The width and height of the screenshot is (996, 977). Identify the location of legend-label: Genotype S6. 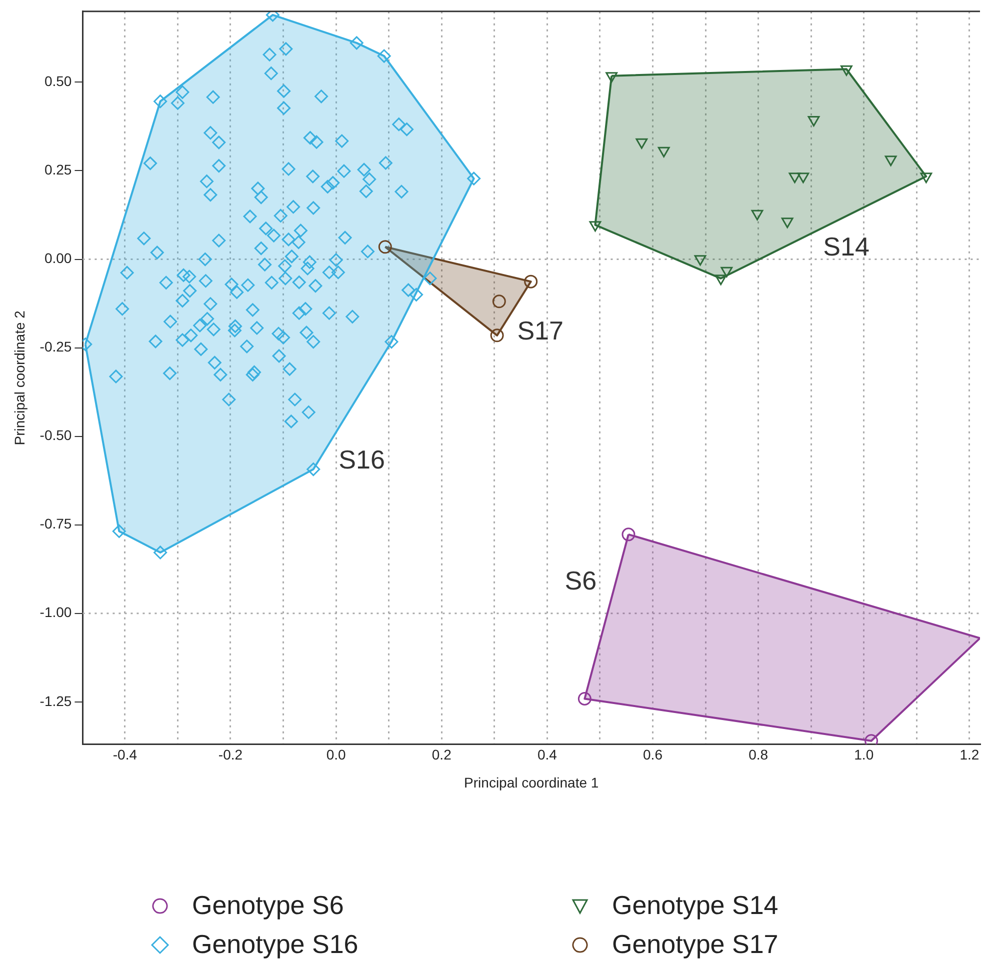
(268, 905).